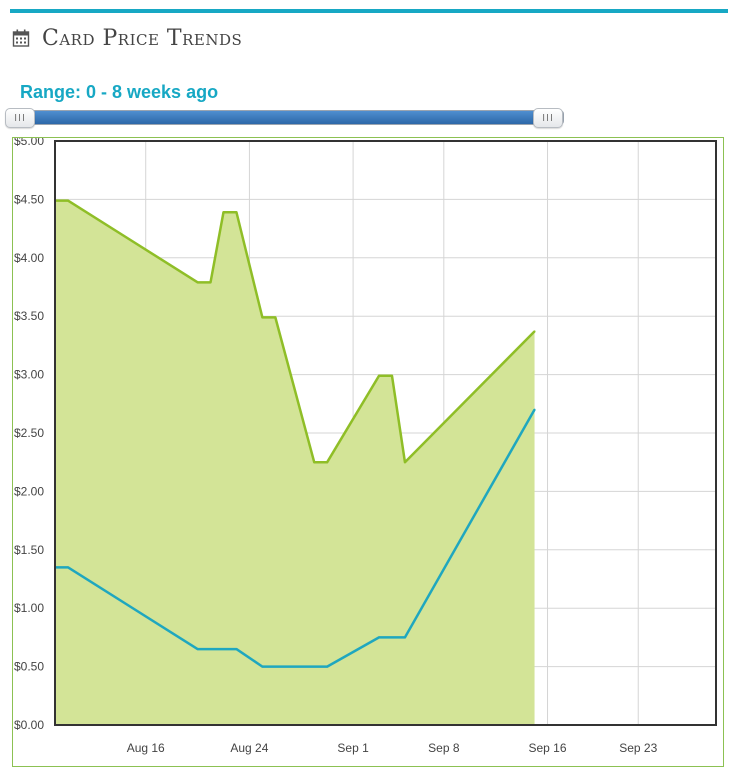 The height and width of the screenshot is (779, 736). I want to click on range-slider-end-handle: III, so click(548, 118).